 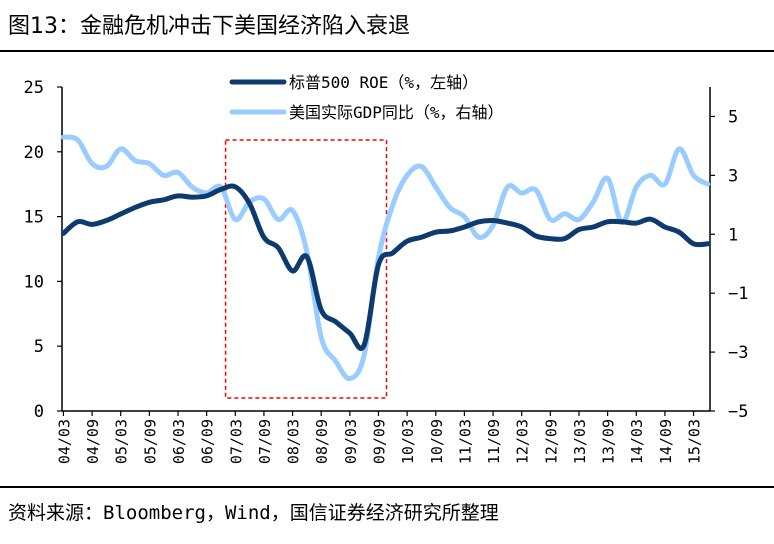 What do you see at coordinates (236, 441) in the screenshot?
I see `x-tick-label: 07/03` at bounding box center [236, 441].